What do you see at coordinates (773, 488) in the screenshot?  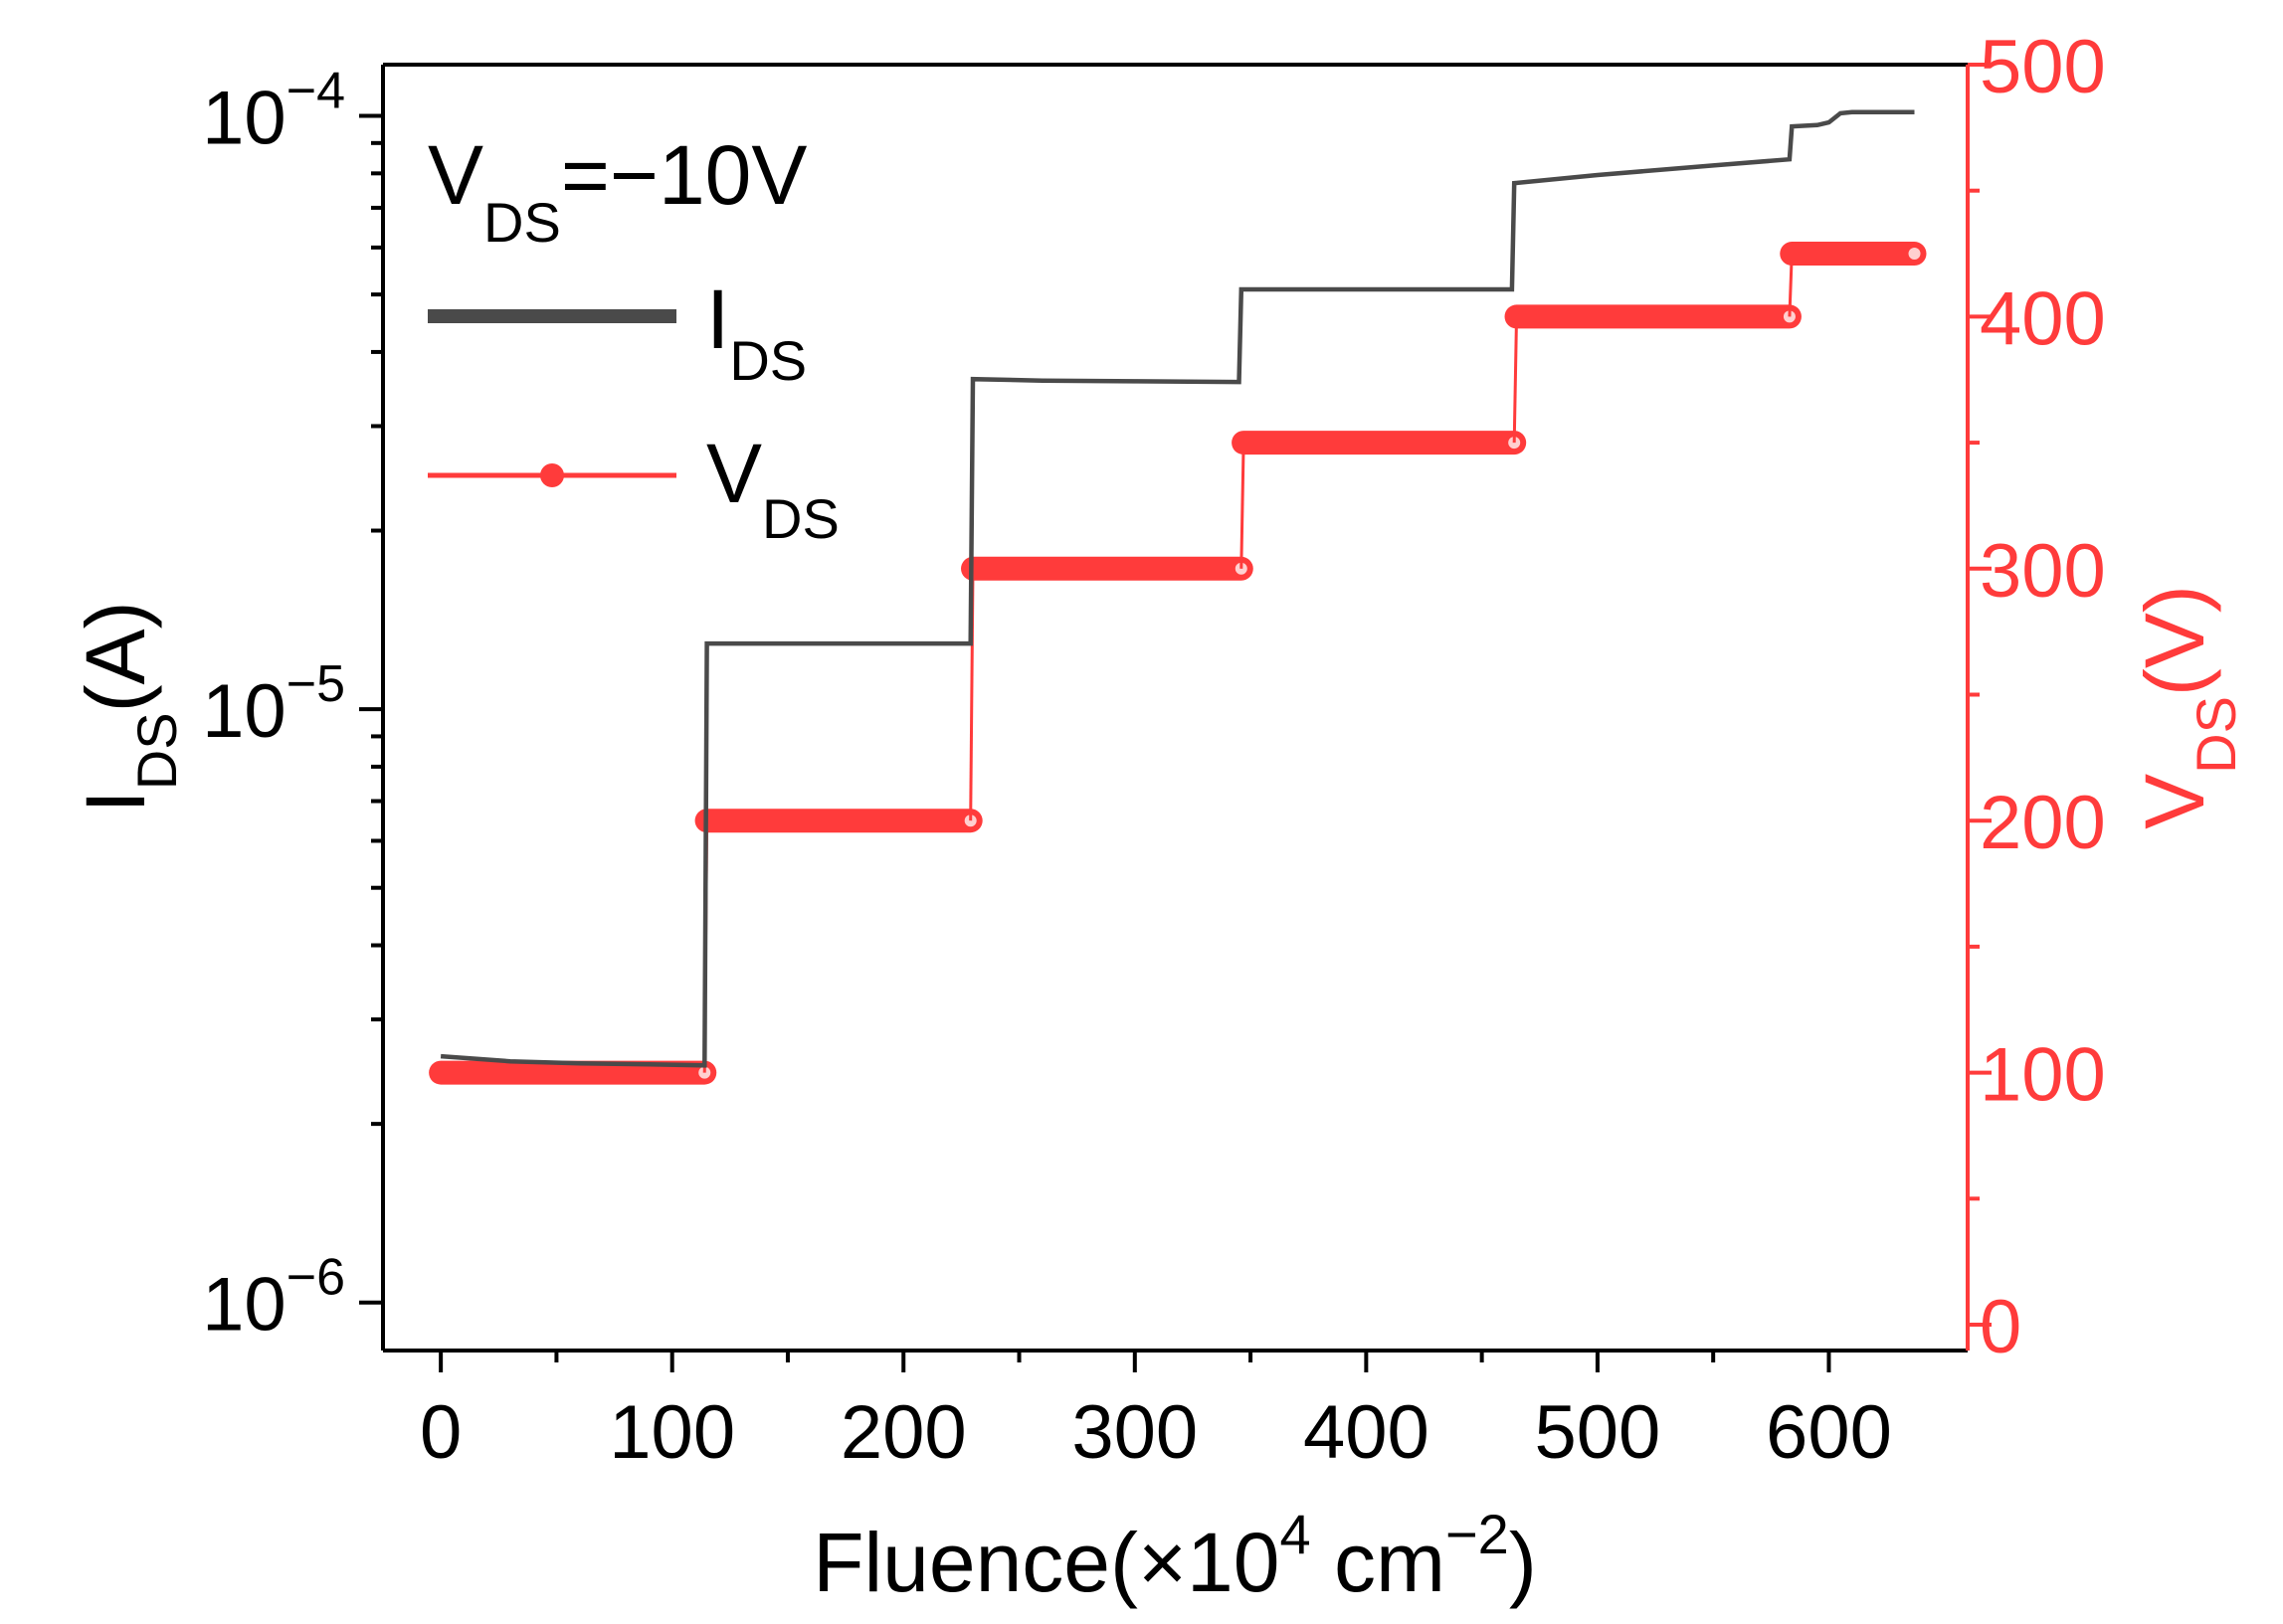 I see `legend-vds-label: VDS` at bounding box center [773, 488].